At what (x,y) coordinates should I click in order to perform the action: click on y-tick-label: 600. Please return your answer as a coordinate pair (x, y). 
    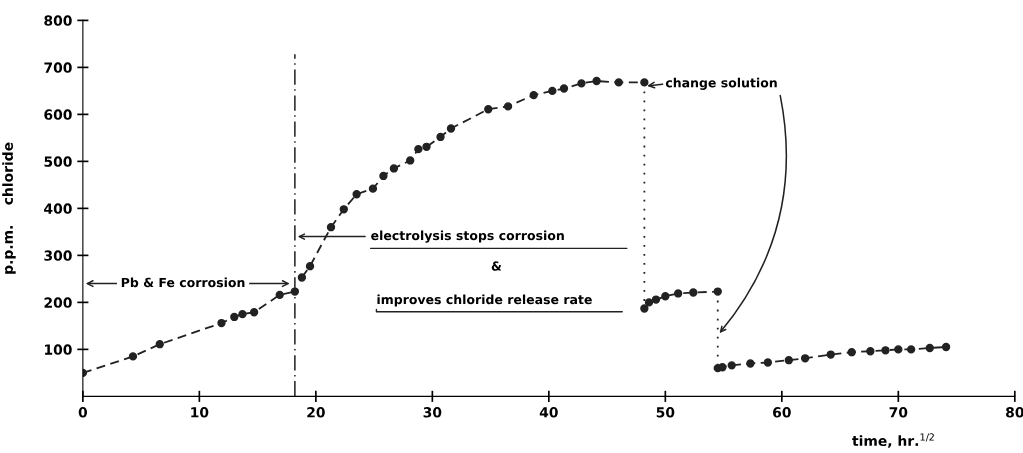
    Looking at the image, I should click on (58, 114).